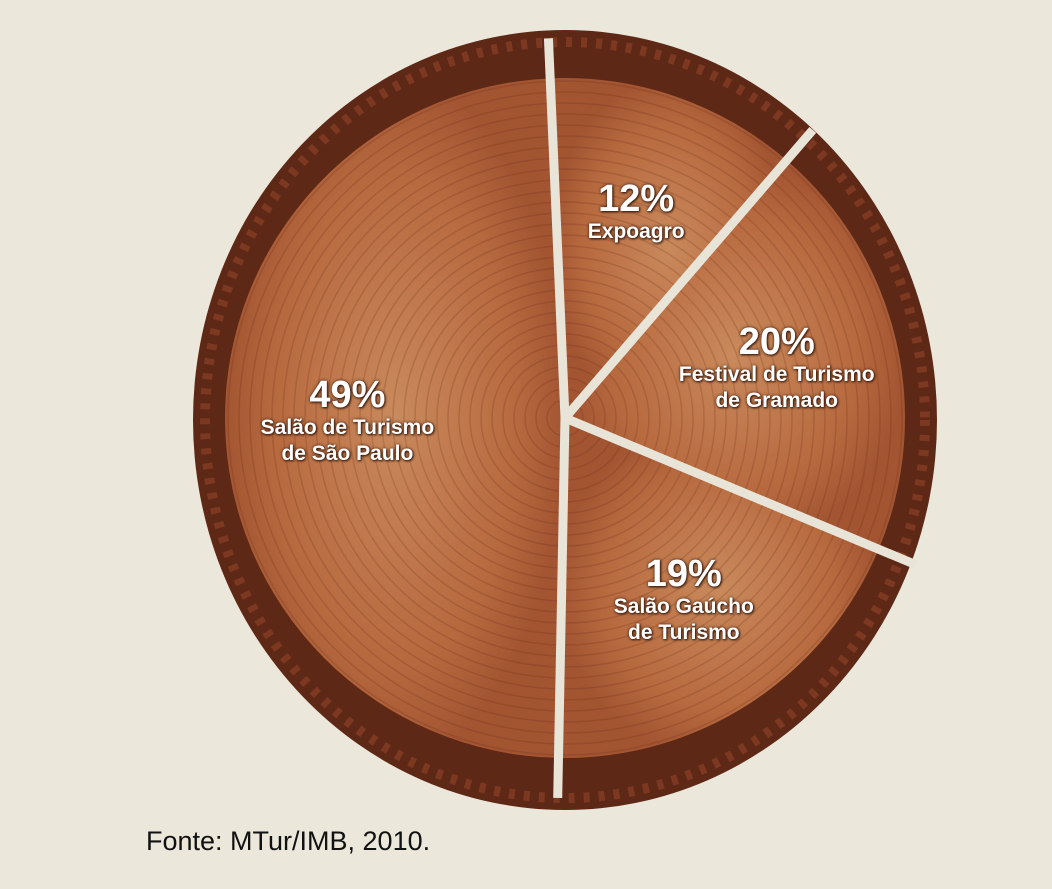 Image resolution: width=1052 pixels, height=889 pixels. I want to click on category-label: Salão Gaúcho de Turismo, so click(683, 620).